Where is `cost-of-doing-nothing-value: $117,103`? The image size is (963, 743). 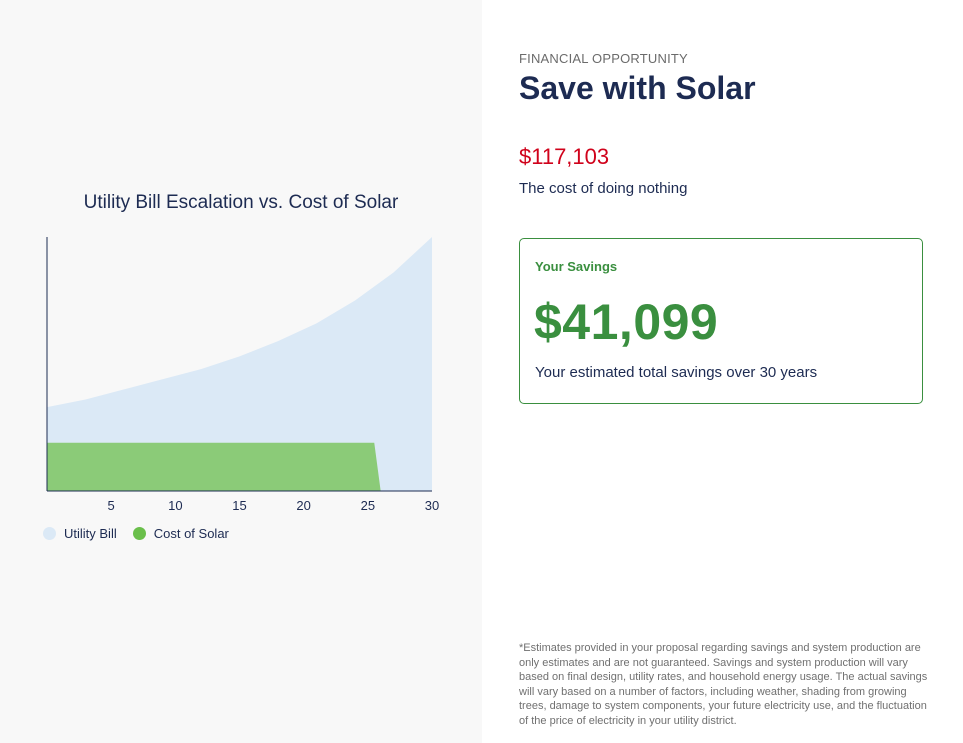 cost-of-doing-nothing-value: $117,103 is located at coordinates (564, 156).